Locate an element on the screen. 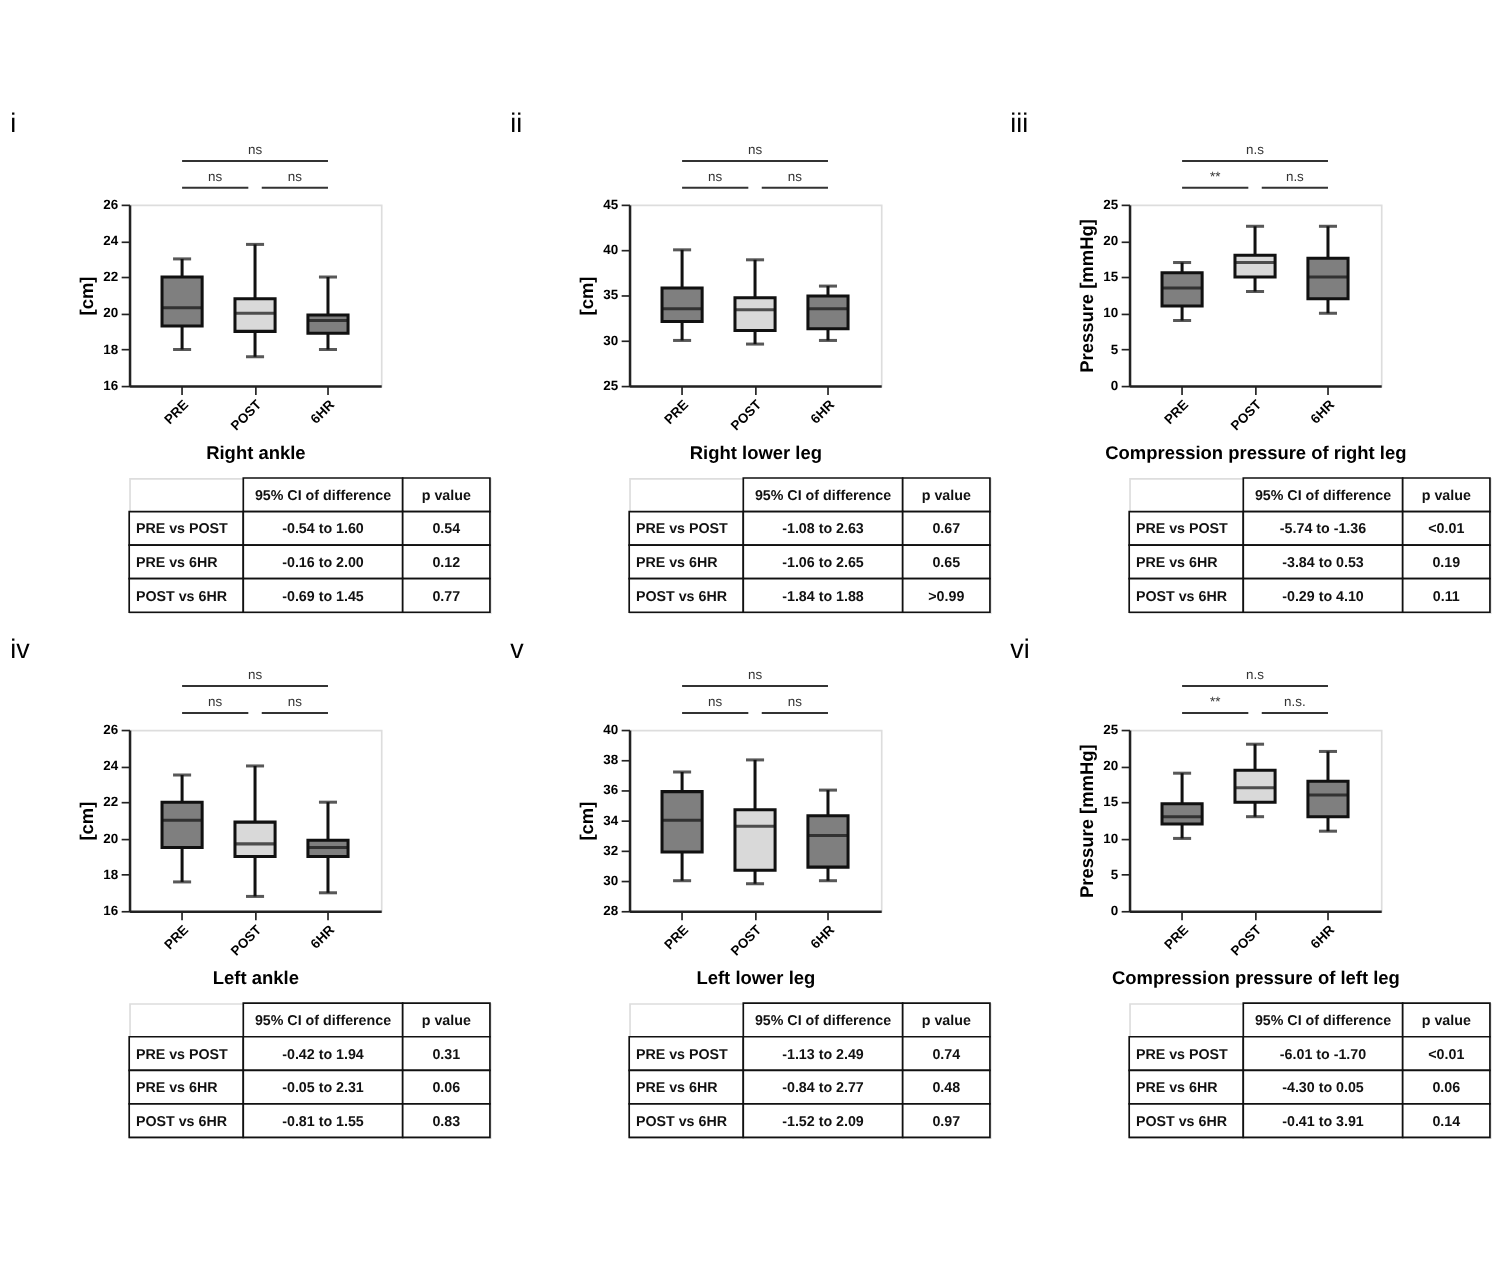 This screenshot has width=1500, height=1278. chart-title: ii is located at coordinates (516, 123).